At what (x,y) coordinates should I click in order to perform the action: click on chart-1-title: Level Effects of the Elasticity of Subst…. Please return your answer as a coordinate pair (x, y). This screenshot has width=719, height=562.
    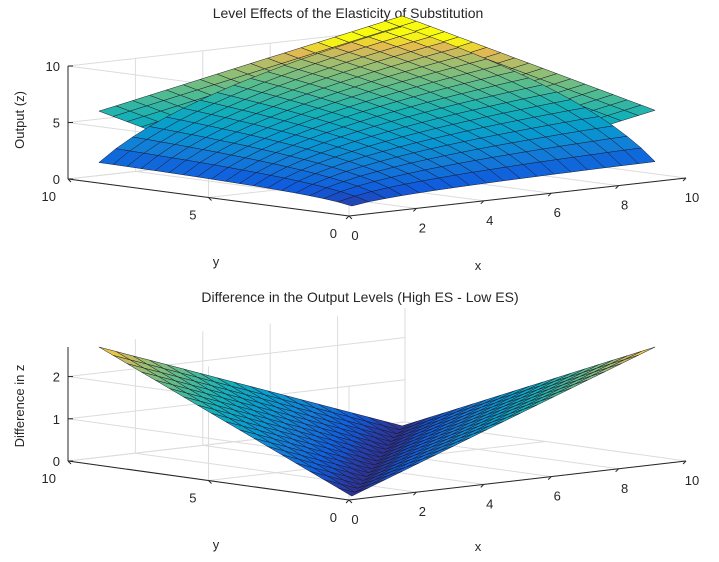
    Looking at the image, I should click on (348, 13).